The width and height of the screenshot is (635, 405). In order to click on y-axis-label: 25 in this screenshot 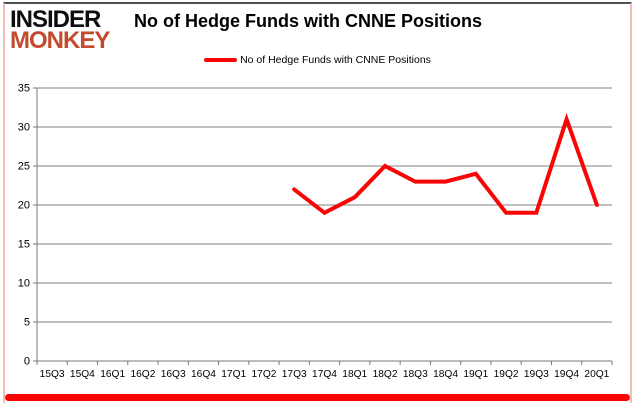, I will do `click(24, 167)`.